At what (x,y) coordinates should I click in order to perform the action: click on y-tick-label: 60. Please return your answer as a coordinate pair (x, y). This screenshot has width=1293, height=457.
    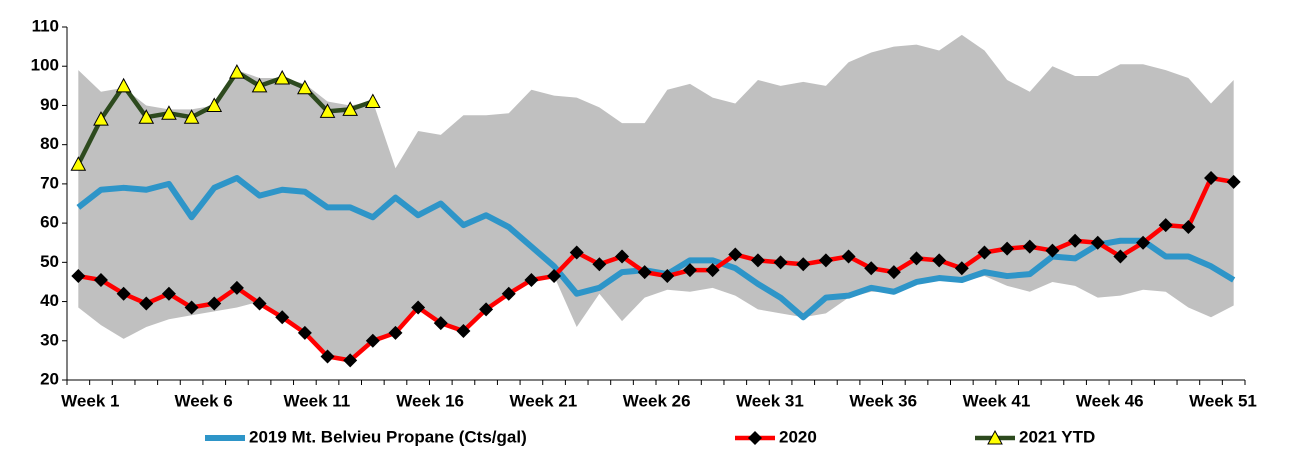
    Looking at the image, I should click on (49, 222).